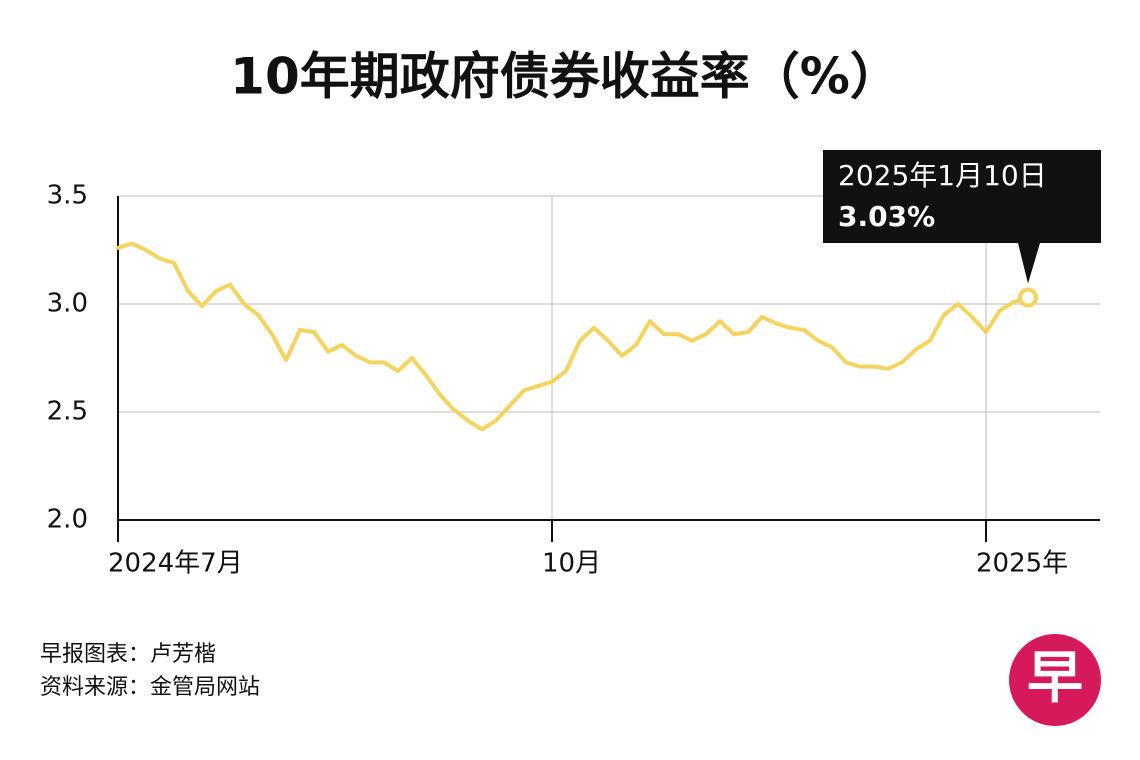 The height and width of the screenshot is (760, 1140). Describe the element at coordinates (128, 654) in the screenshot. I see `credit: 早报图表：卢芳楷` at that location.